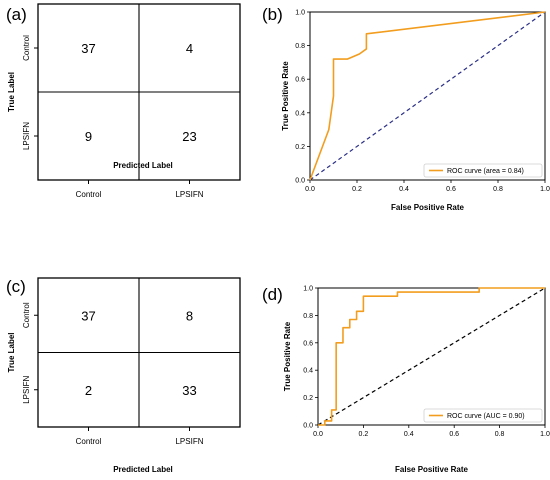 The width and height of the screenshot is (550, 480). What do you see at coordinates (272, 14) in the screenshot?
I see `panel-label: (b)` at bounding box center [272, 14].